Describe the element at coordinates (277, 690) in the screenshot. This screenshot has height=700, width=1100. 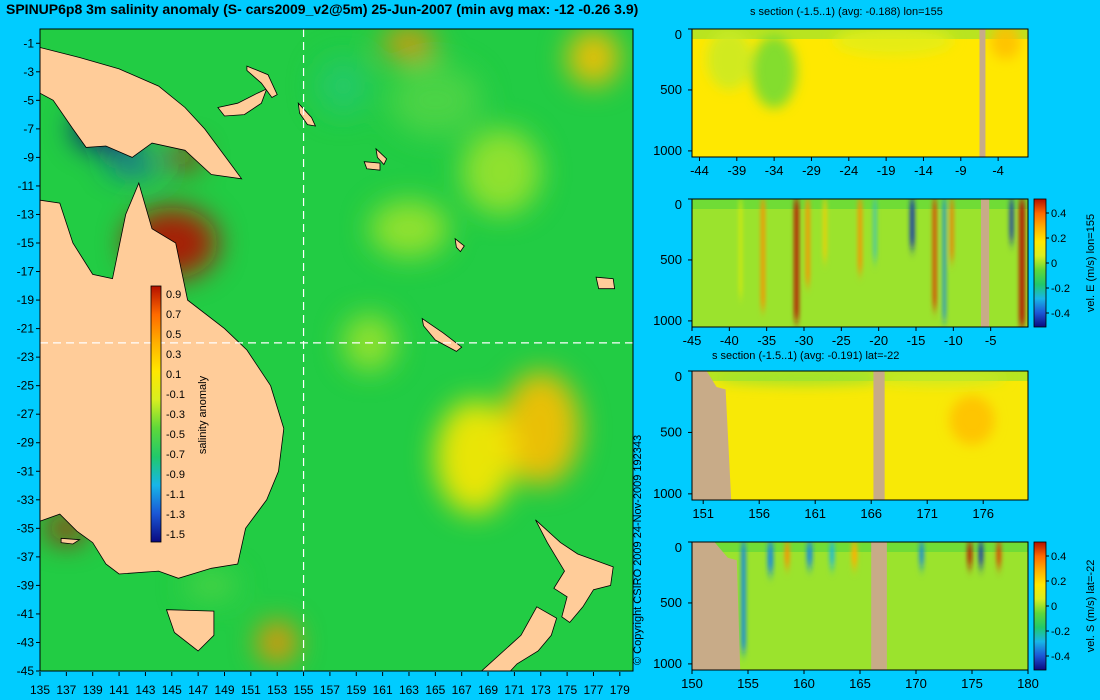
I see `x-tick-label: 153` at that location.